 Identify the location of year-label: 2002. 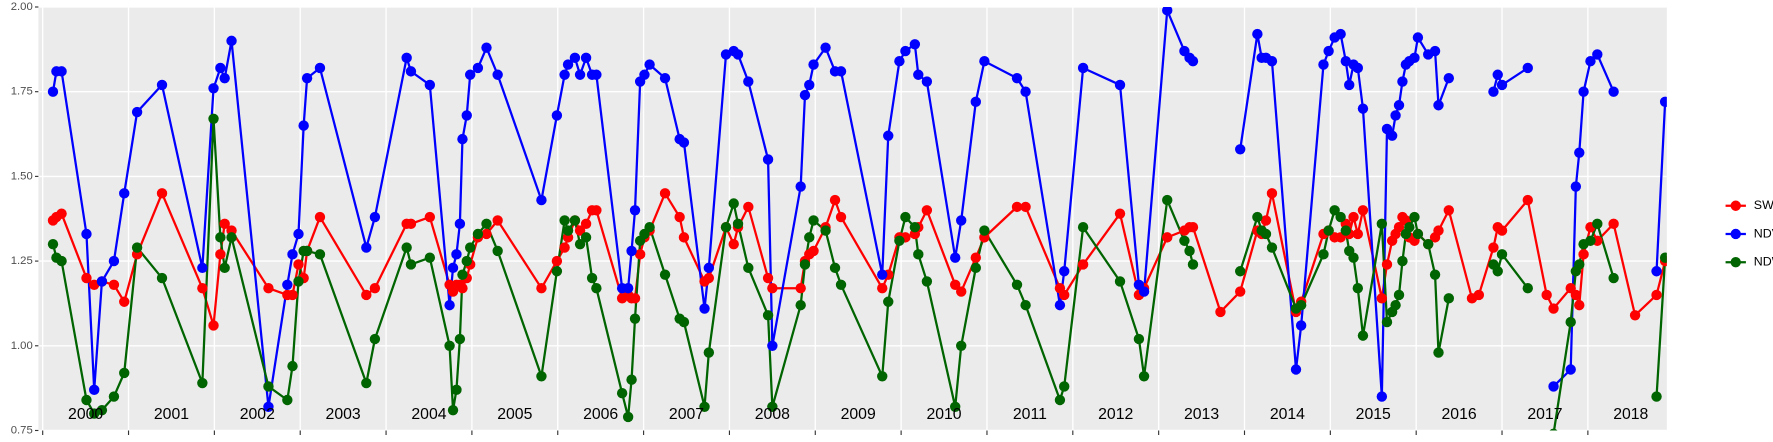
(257, 414).